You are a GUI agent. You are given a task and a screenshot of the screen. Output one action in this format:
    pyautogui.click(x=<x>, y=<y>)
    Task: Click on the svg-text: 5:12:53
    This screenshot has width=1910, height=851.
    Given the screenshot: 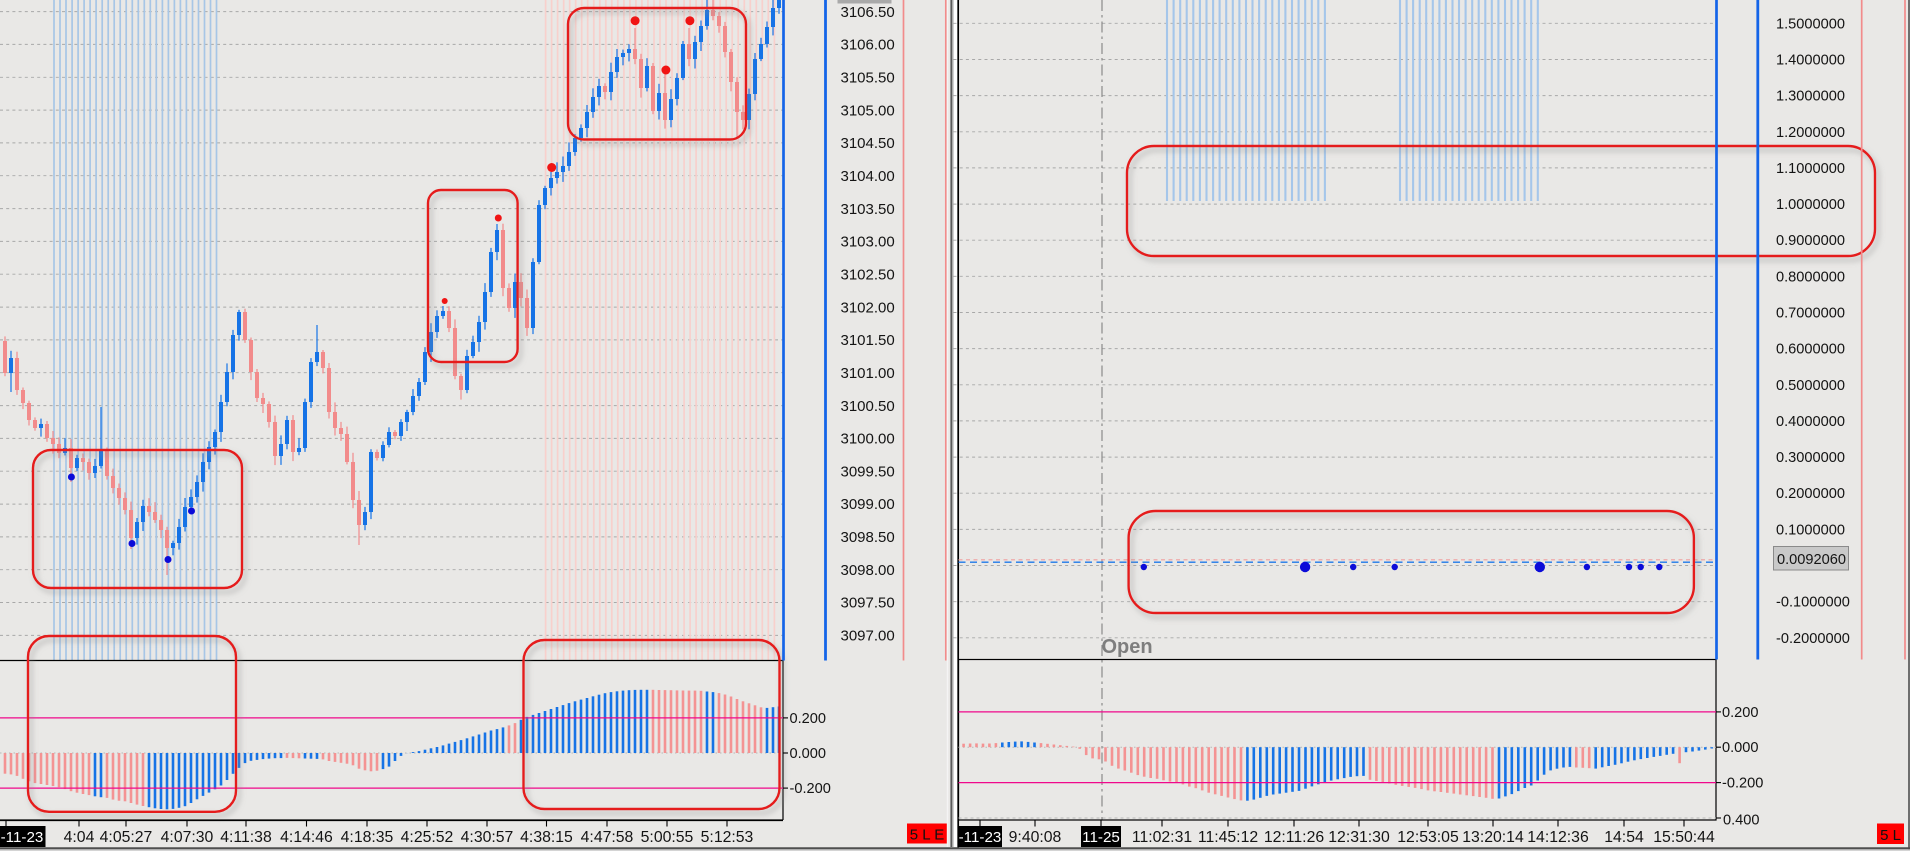 What is the action you would take?
    pyautogui.click(x=727, y=837)
    